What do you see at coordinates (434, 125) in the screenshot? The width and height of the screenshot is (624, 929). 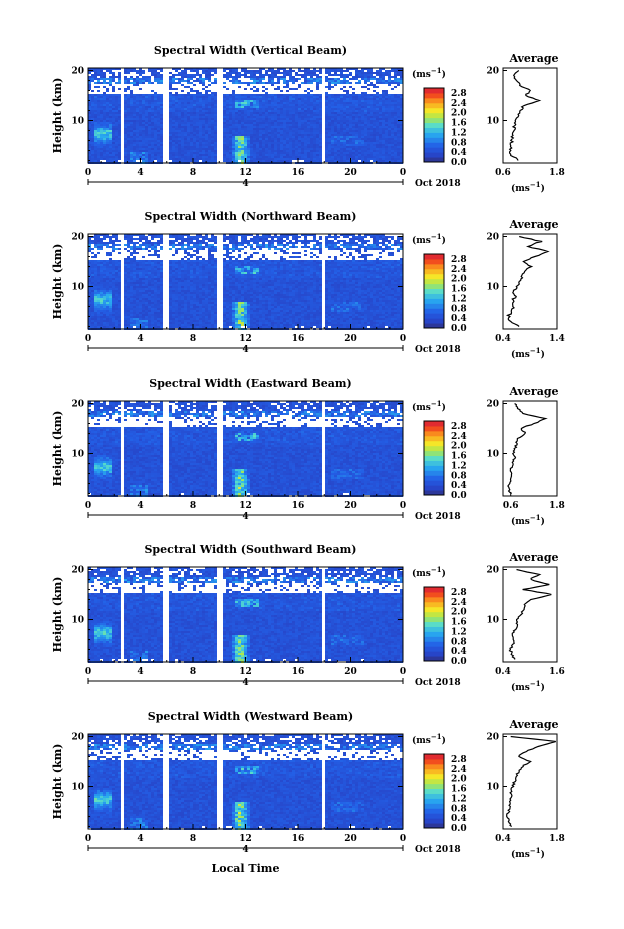 I see `colorbar-frame` at bounding box center [434, 125].